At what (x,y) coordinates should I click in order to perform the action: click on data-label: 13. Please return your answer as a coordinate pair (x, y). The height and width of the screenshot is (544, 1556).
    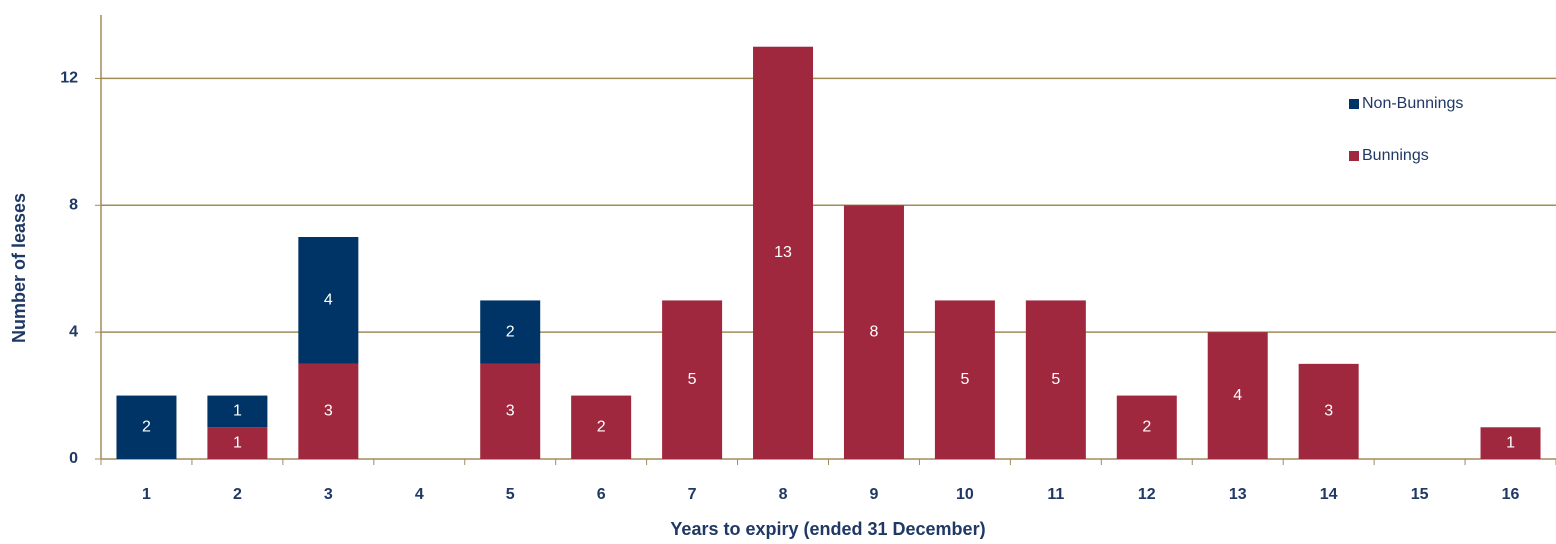
    Looking at the image, I should click on (783, 252).